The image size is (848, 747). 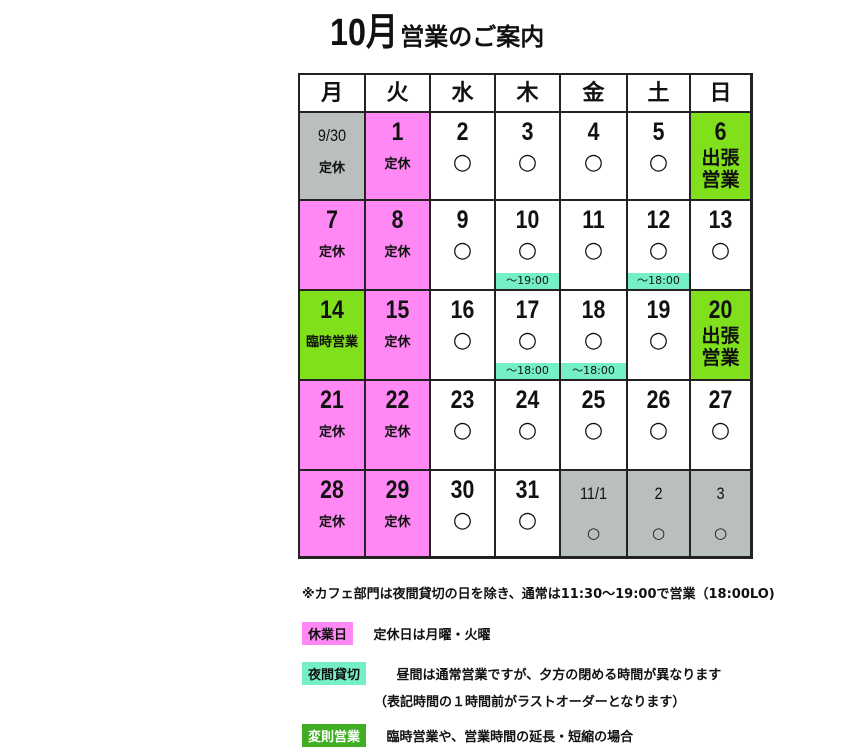 I want to click on day-cell: 24 ○, so click(x=527, y=425).